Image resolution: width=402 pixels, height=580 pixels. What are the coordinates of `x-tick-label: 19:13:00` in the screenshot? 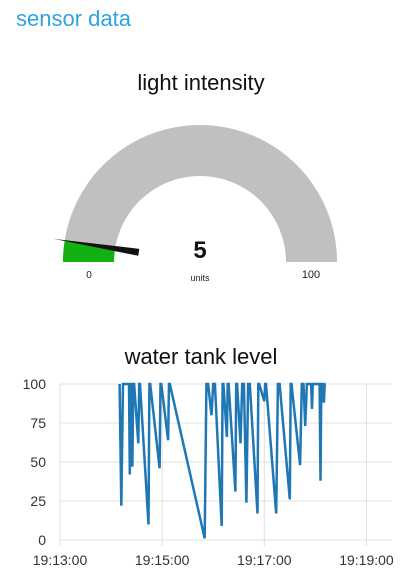 It's located at (60, 560).